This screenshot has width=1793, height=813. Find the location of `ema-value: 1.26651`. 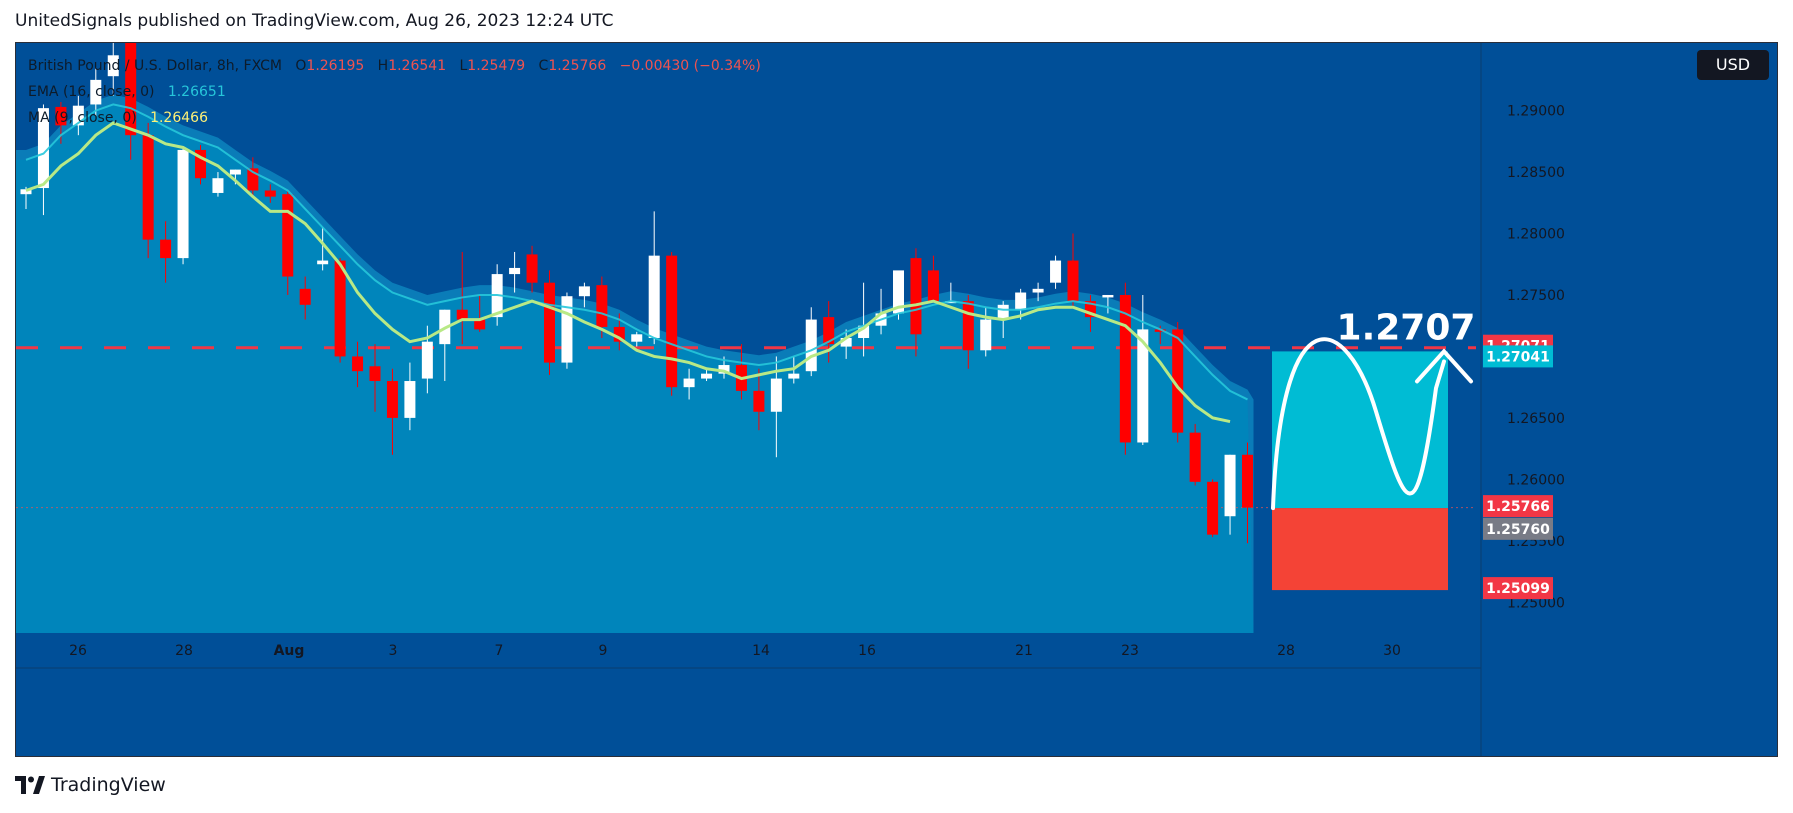

ema-value: 1.26651 is located at coordinates (196, 92).